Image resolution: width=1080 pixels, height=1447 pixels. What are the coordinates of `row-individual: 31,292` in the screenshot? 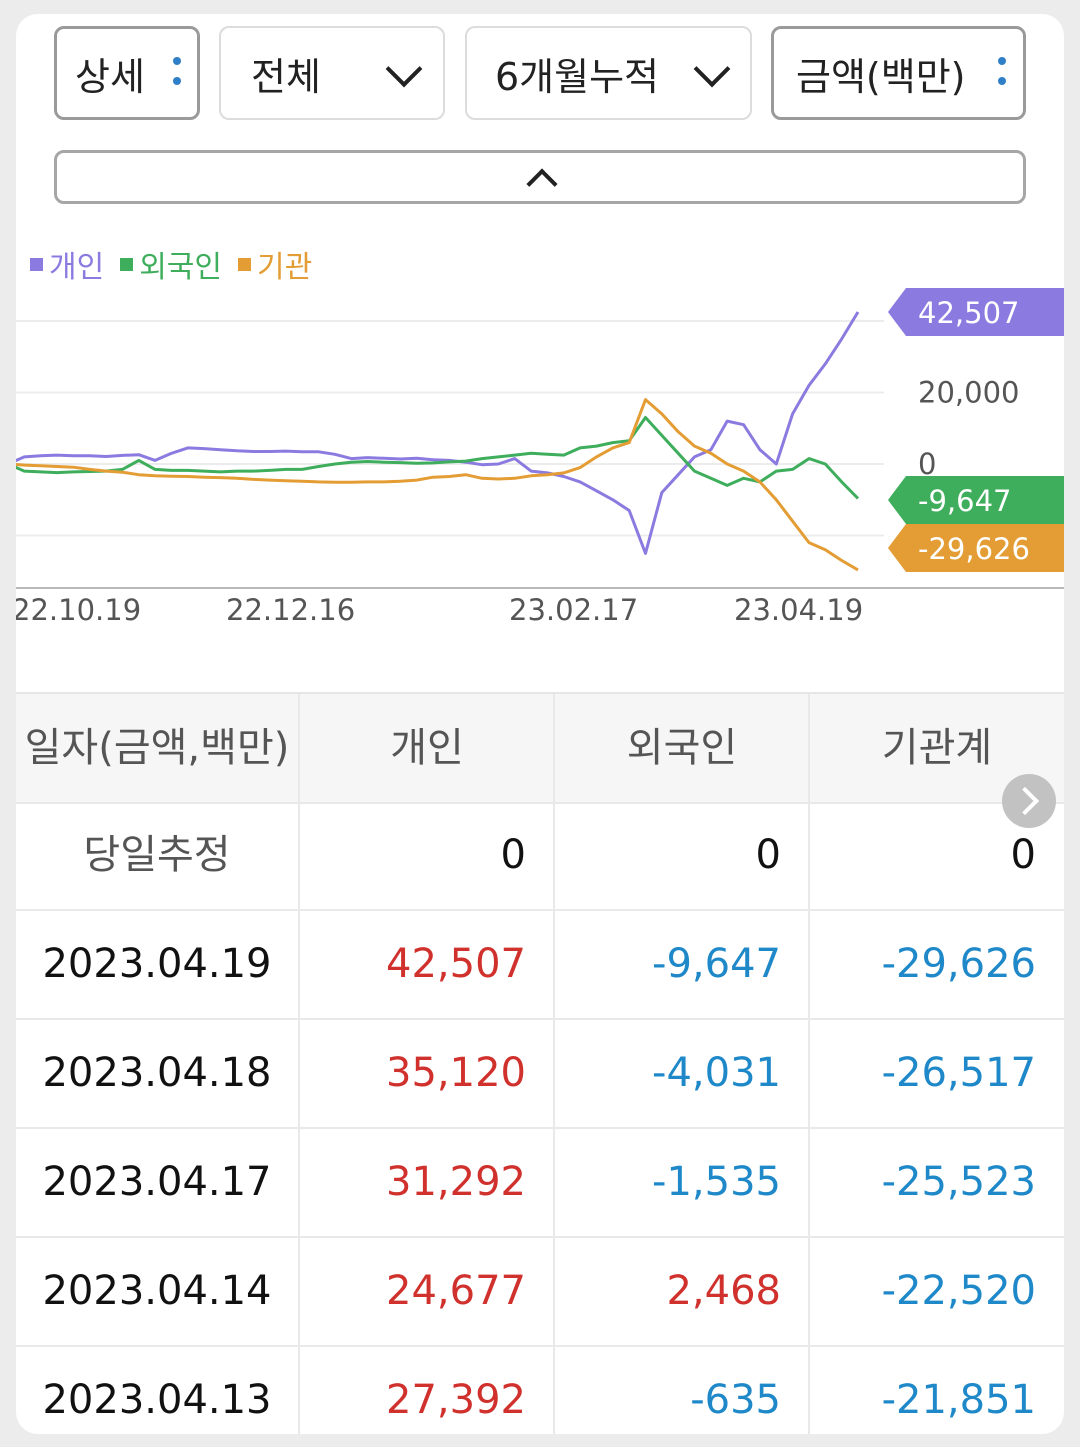 It's located at (456, 1182).